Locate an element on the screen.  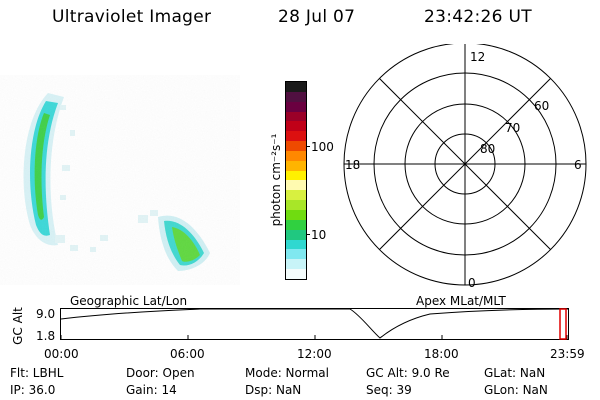
status-glon: GLon: NaN is located at coordinates (516, 390).